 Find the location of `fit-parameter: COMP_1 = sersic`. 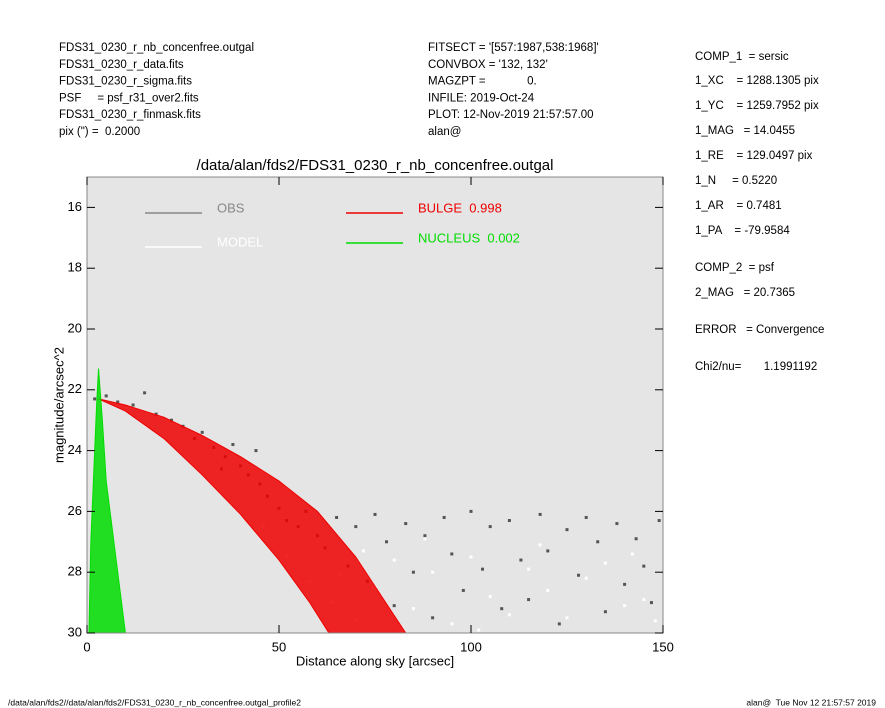

fit-parameter: COMP_1 = sersic is located at coordinates (742, 57).